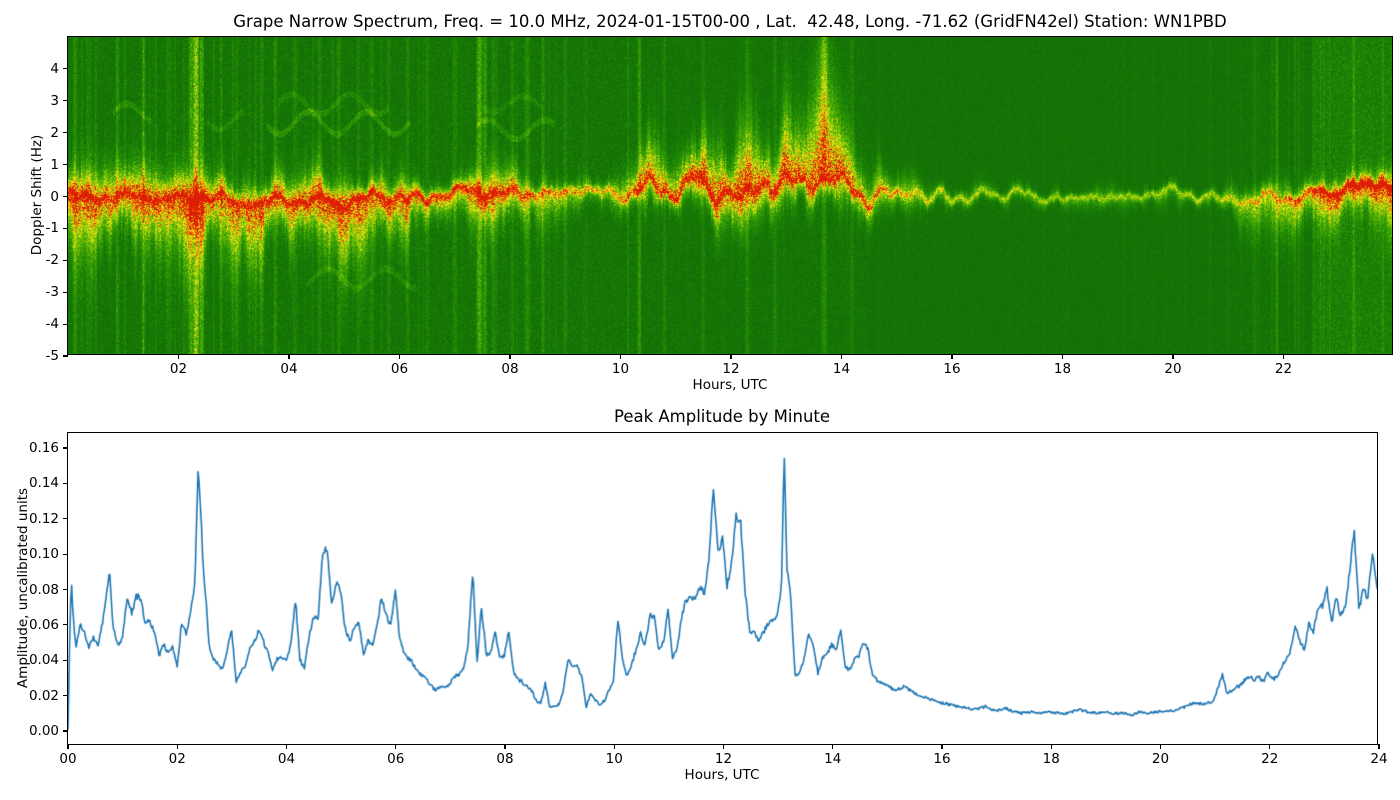 This screenshot has height=800, width=1400. Describe the element at coordinates (43, 730) in the screenshot. I see `y-tick-label: 0.00` at that location.